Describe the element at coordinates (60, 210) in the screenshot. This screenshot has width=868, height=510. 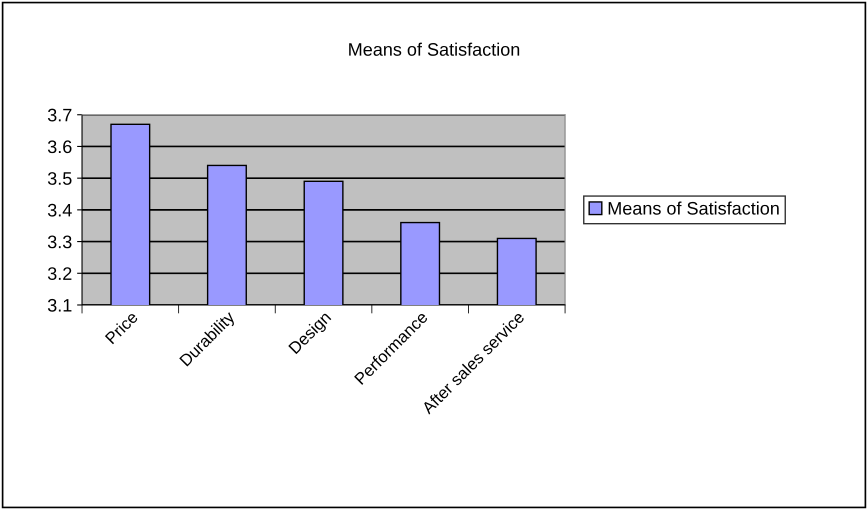
I see `y-tick-label: 3.4` at that location.